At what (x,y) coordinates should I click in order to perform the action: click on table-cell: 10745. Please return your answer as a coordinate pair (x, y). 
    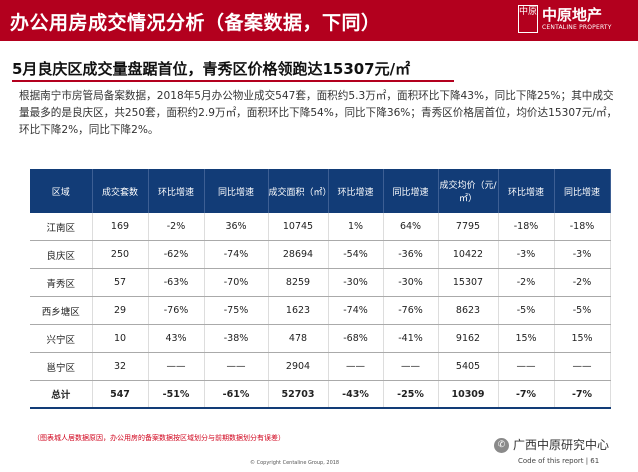
    Looking at the image, I should click on (298, 227).